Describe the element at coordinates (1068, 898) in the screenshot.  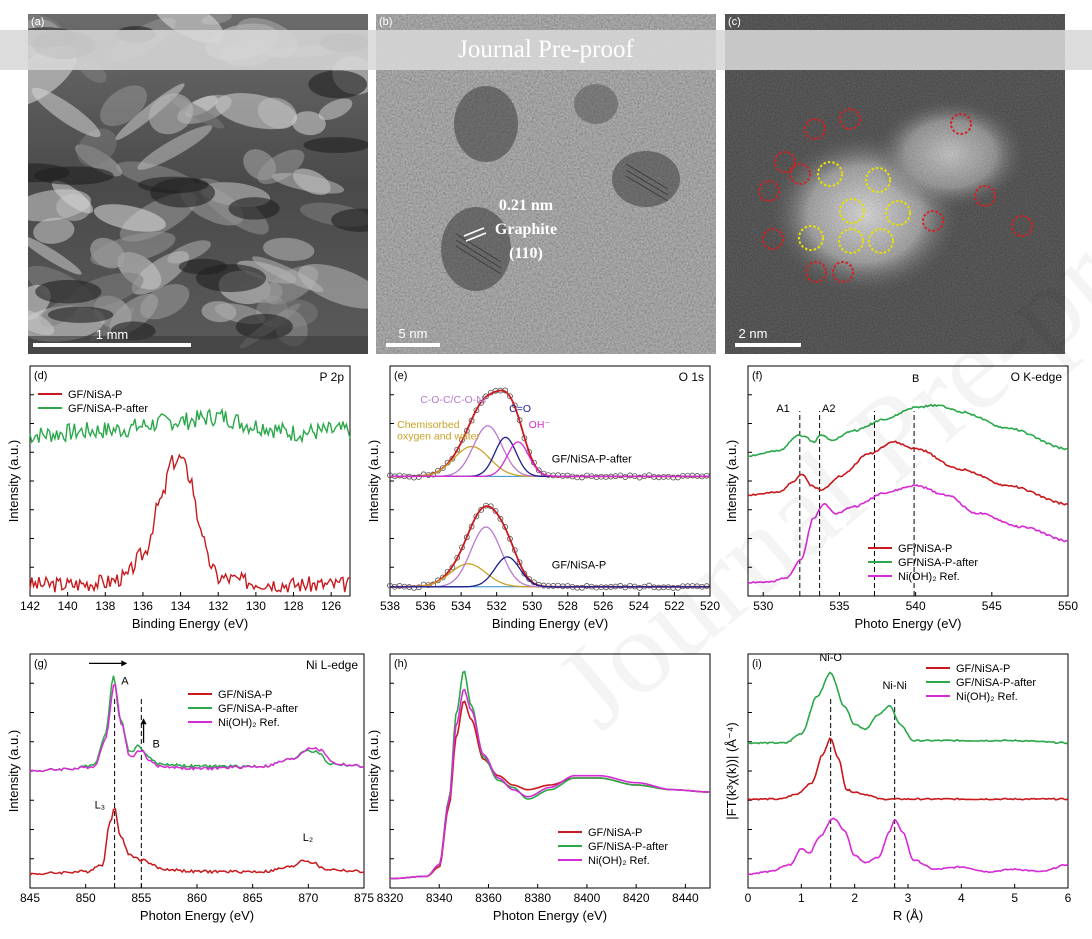
I see `x-tick-label: 6` at that location.